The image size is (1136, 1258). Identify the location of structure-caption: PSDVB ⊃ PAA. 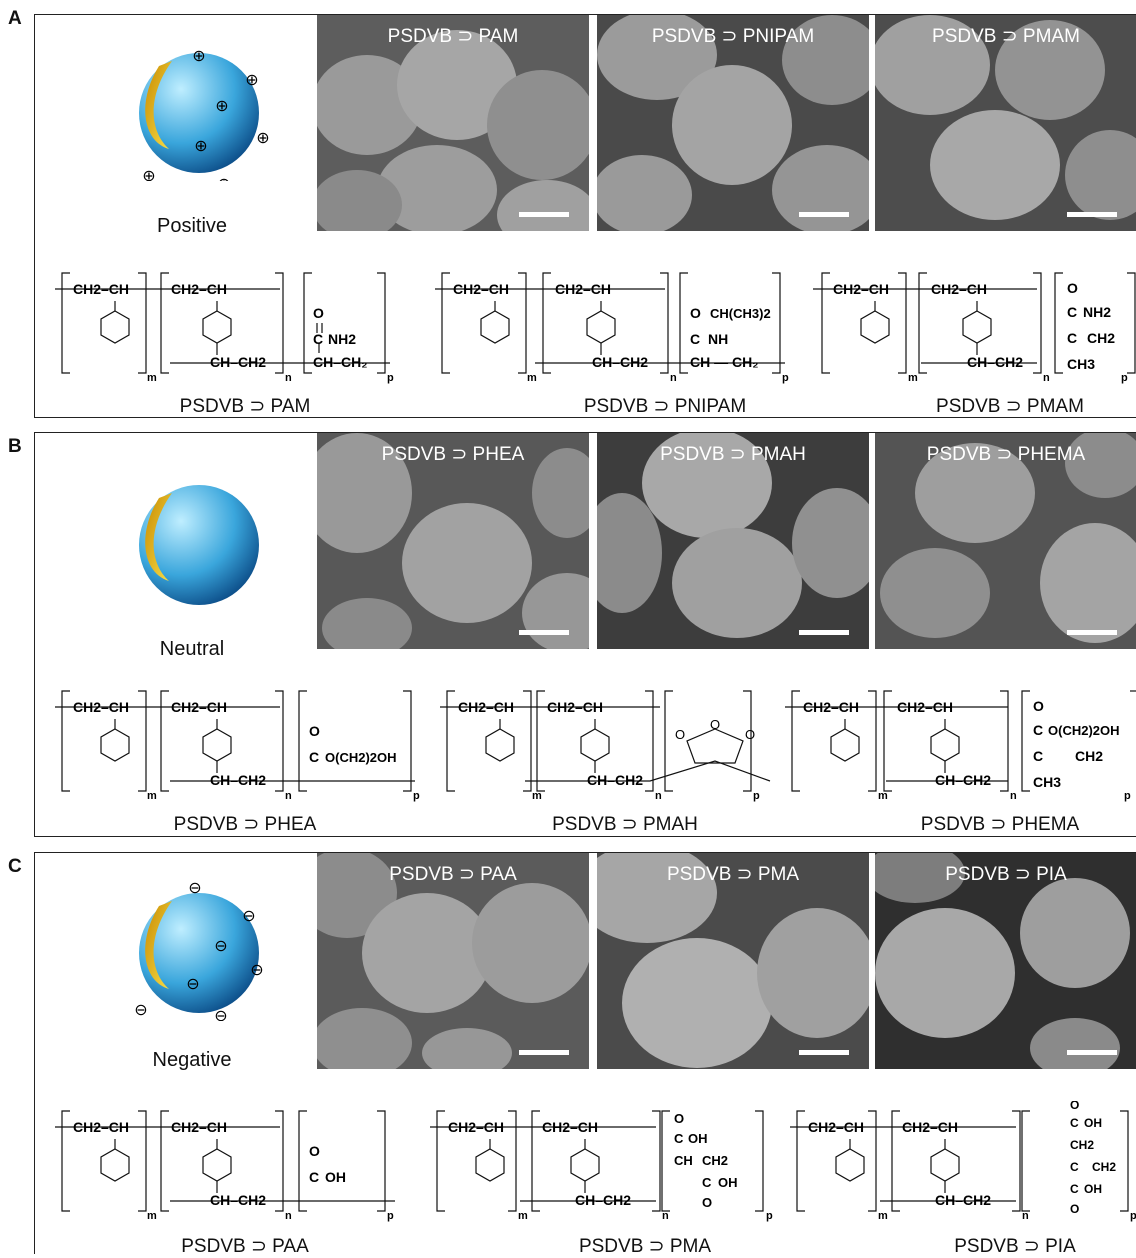
(245, 1246).